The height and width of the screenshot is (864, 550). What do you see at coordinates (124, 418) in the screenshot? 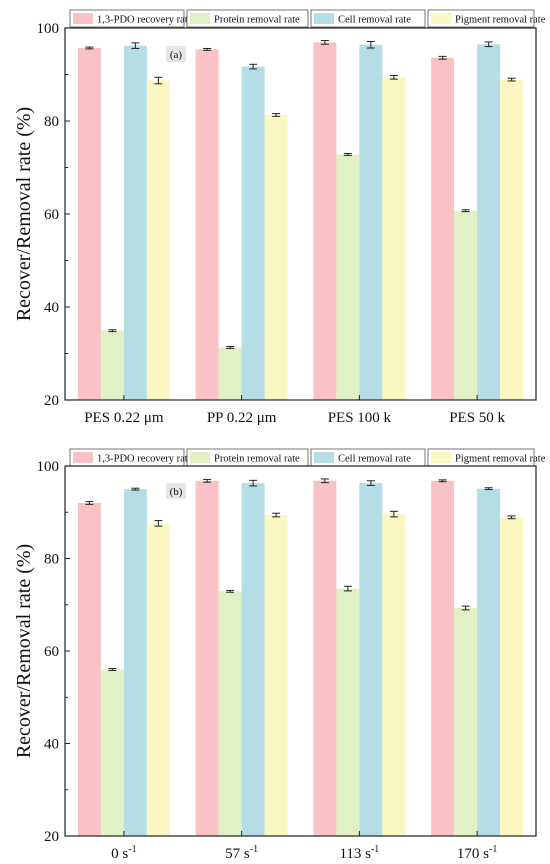
I see `x-tick-label: PES 0.22 μm` at bounding box center [124, 418].